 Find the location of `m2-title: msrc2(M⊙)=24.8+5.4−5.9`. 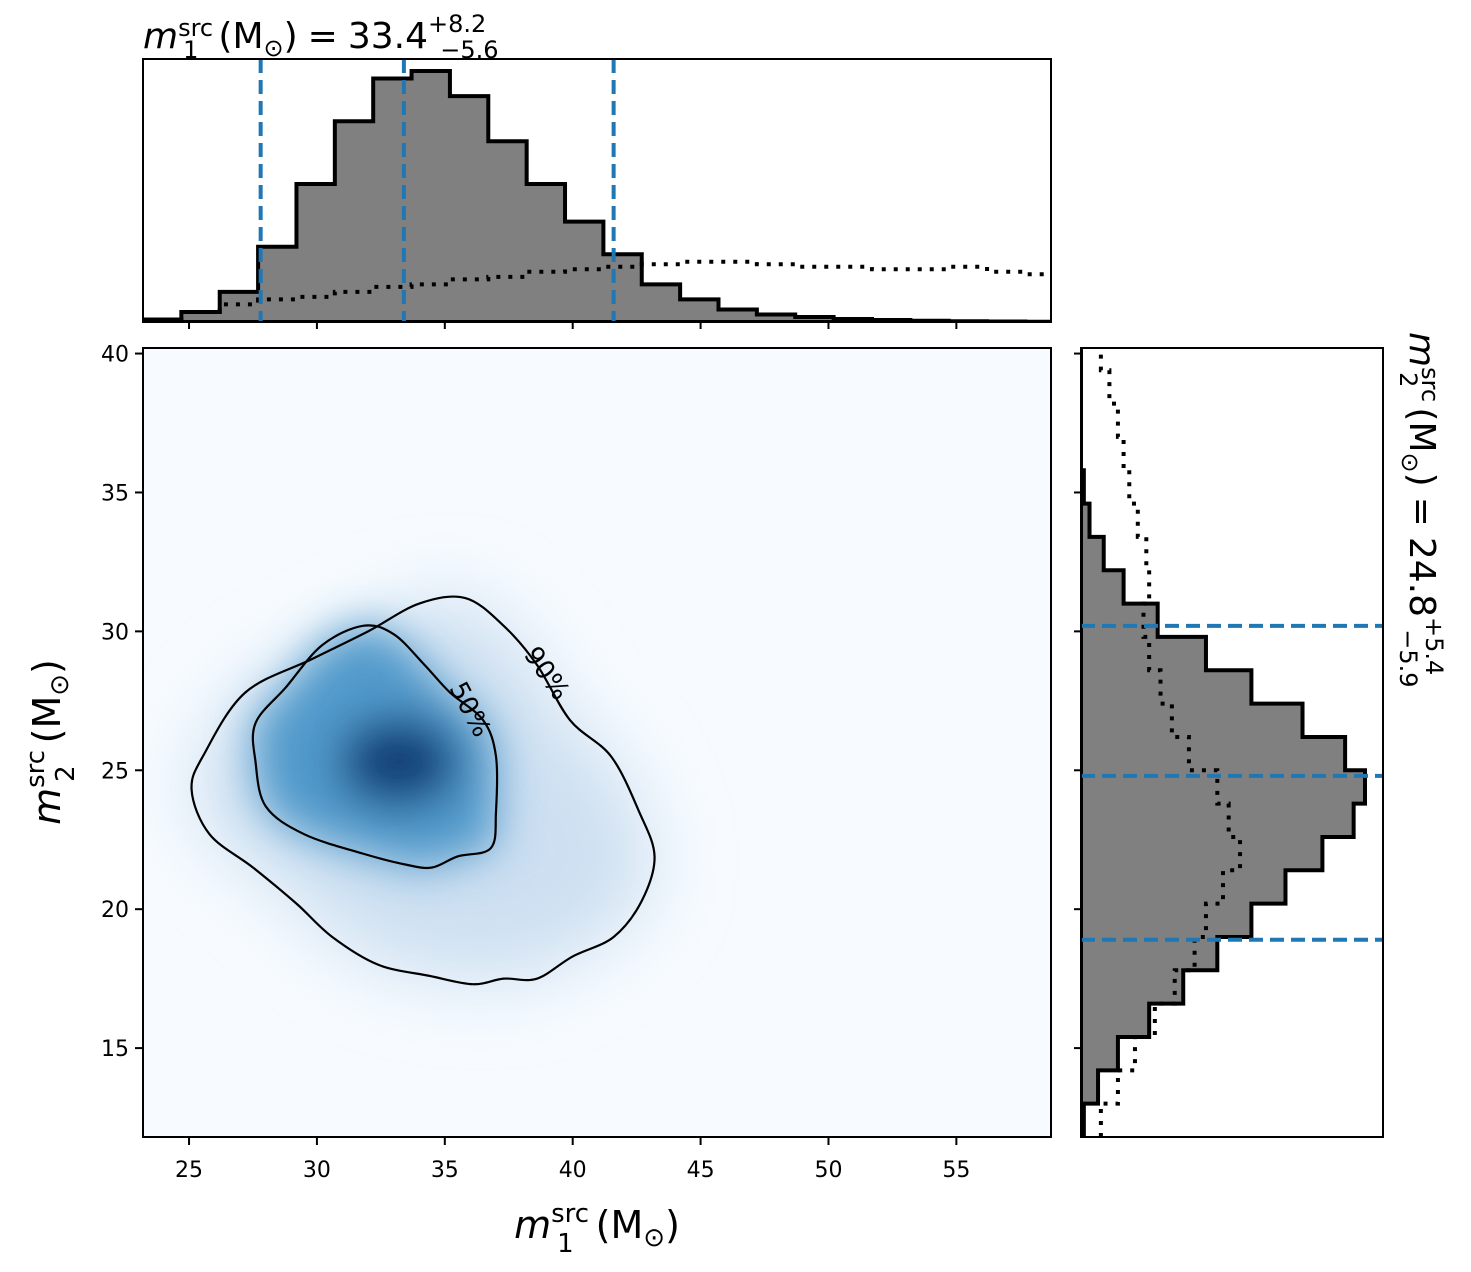

m2-title: msrc2(M⊙)=24.8+5.4−5.9 is located at coordinates (1421, 510).